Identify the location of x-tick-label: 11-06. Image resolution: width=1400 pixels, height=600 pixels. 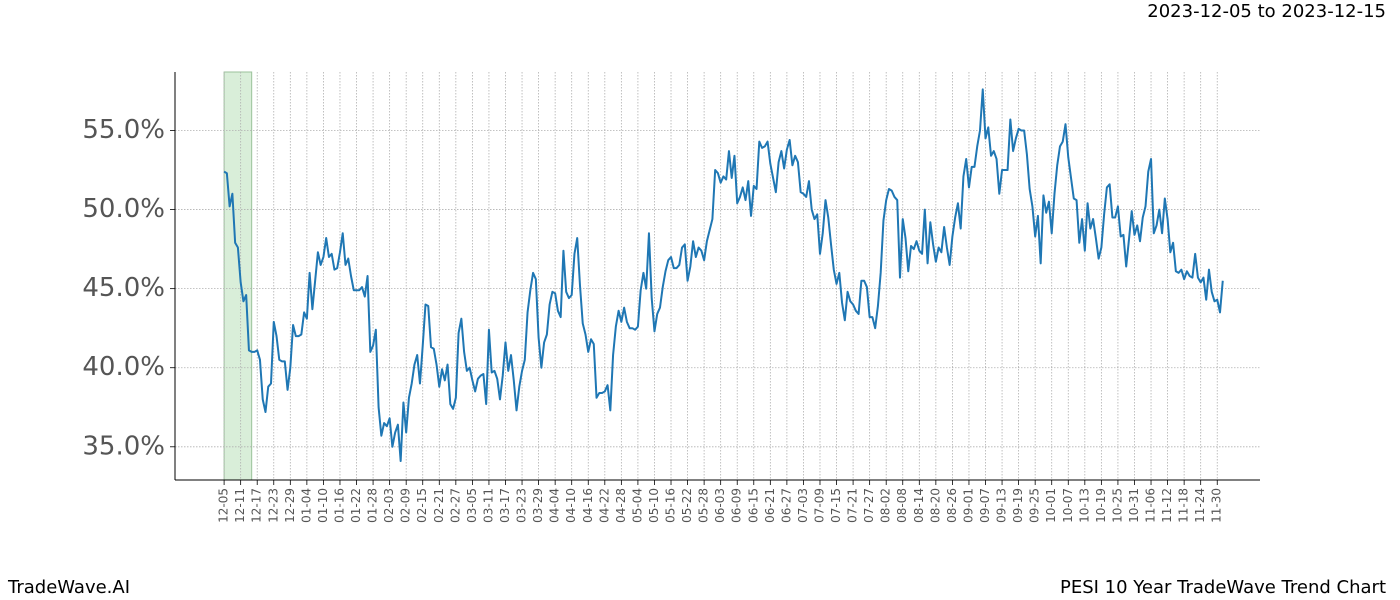
(1151, 505).